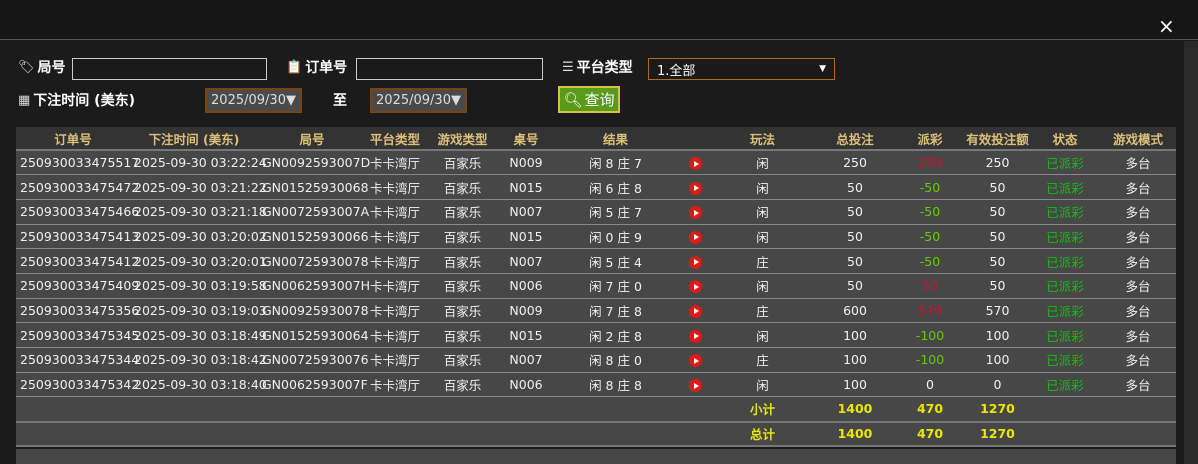 This screenshot has height=464, width=1198. What do you see at coordinates (253, 100) in the screenshot?
I see `date-from-select: 2025/09/30 ▼` at bounding box center [253, 100].